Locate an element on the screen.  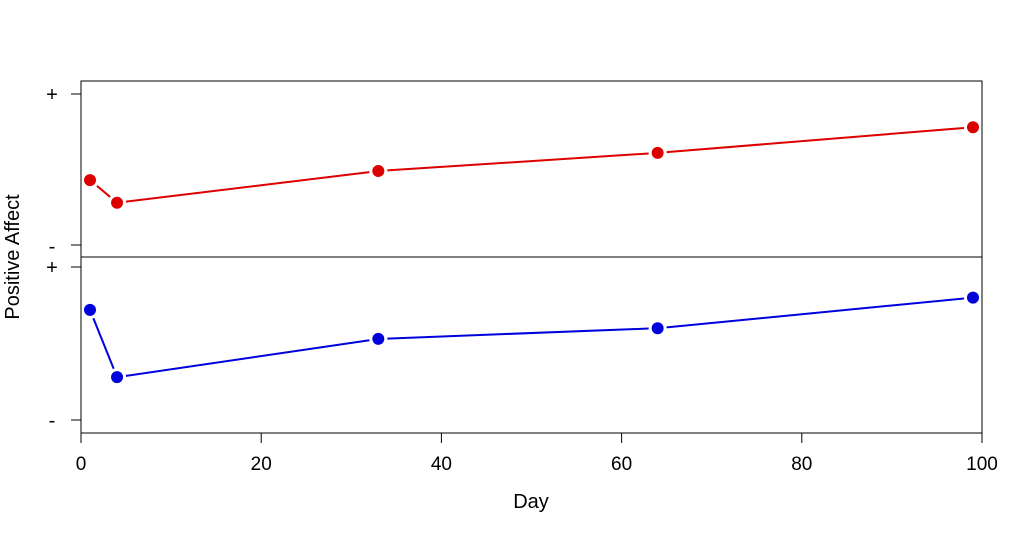
x-tick-label-0: 0 is located at coordinates (81, 464).